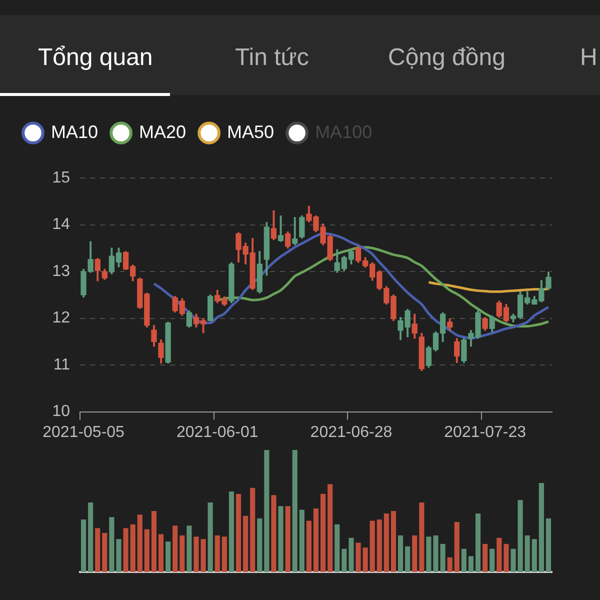 The height and width of the screenshot is (600, 600). Describe the element at coordinates (485, 432) in the screenshot. I see `x-tick-label: 2021-07-23` at that location.